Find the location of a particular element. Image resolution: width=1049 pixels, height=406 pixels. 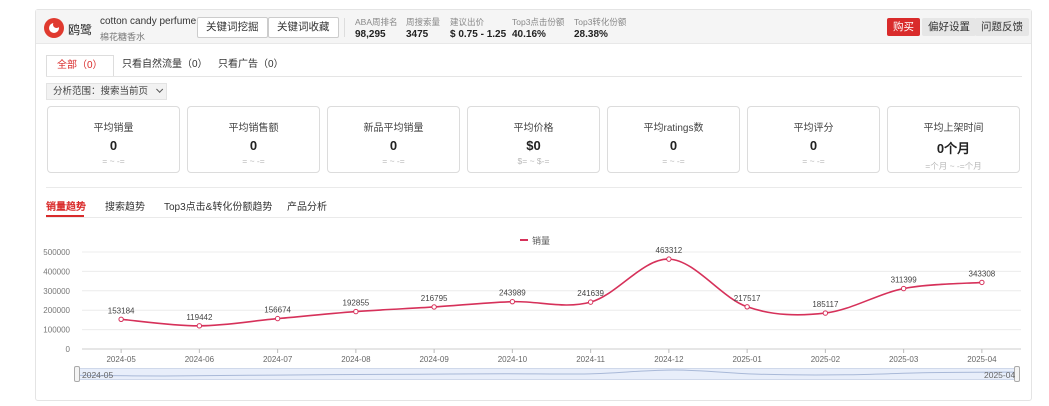

preferences-button: 偏好设置 is located at coordinates (949, 27).